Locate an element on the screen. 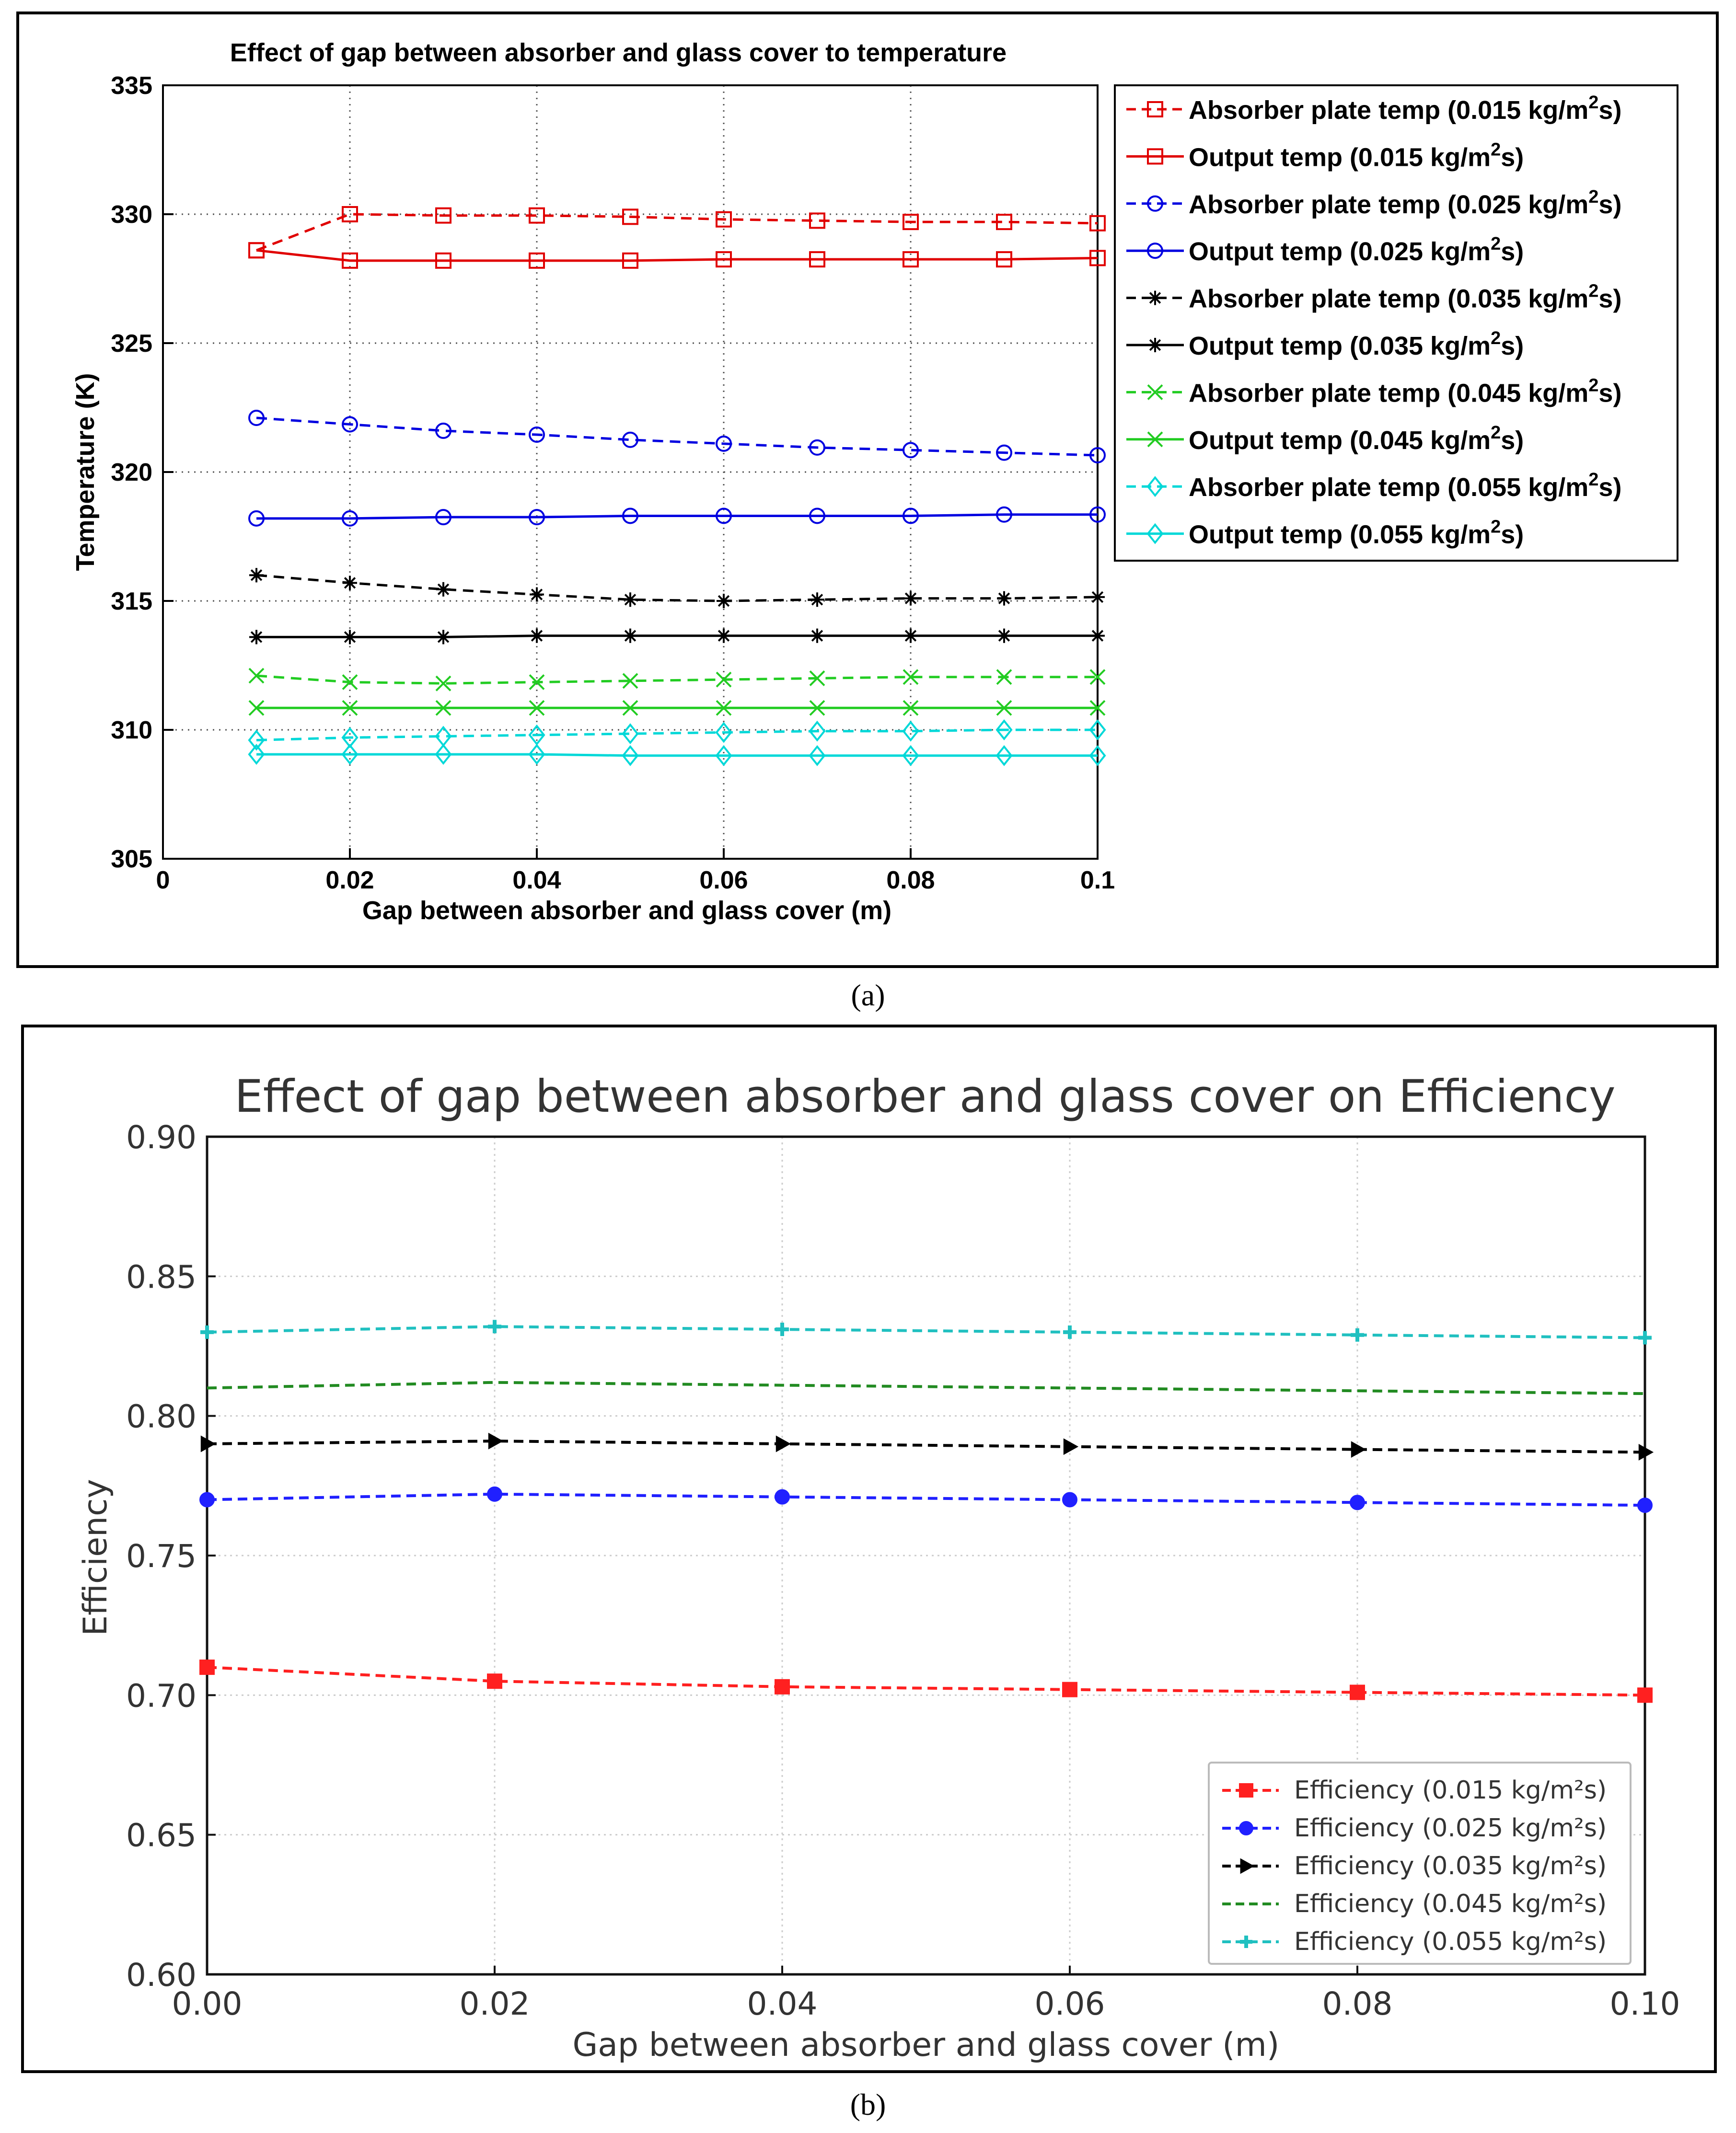 This screenshot has width=1736, height=2133. legend-item: Absorber plate temp (0.015 kg/m2s) is located at coordinates (1373, 108).